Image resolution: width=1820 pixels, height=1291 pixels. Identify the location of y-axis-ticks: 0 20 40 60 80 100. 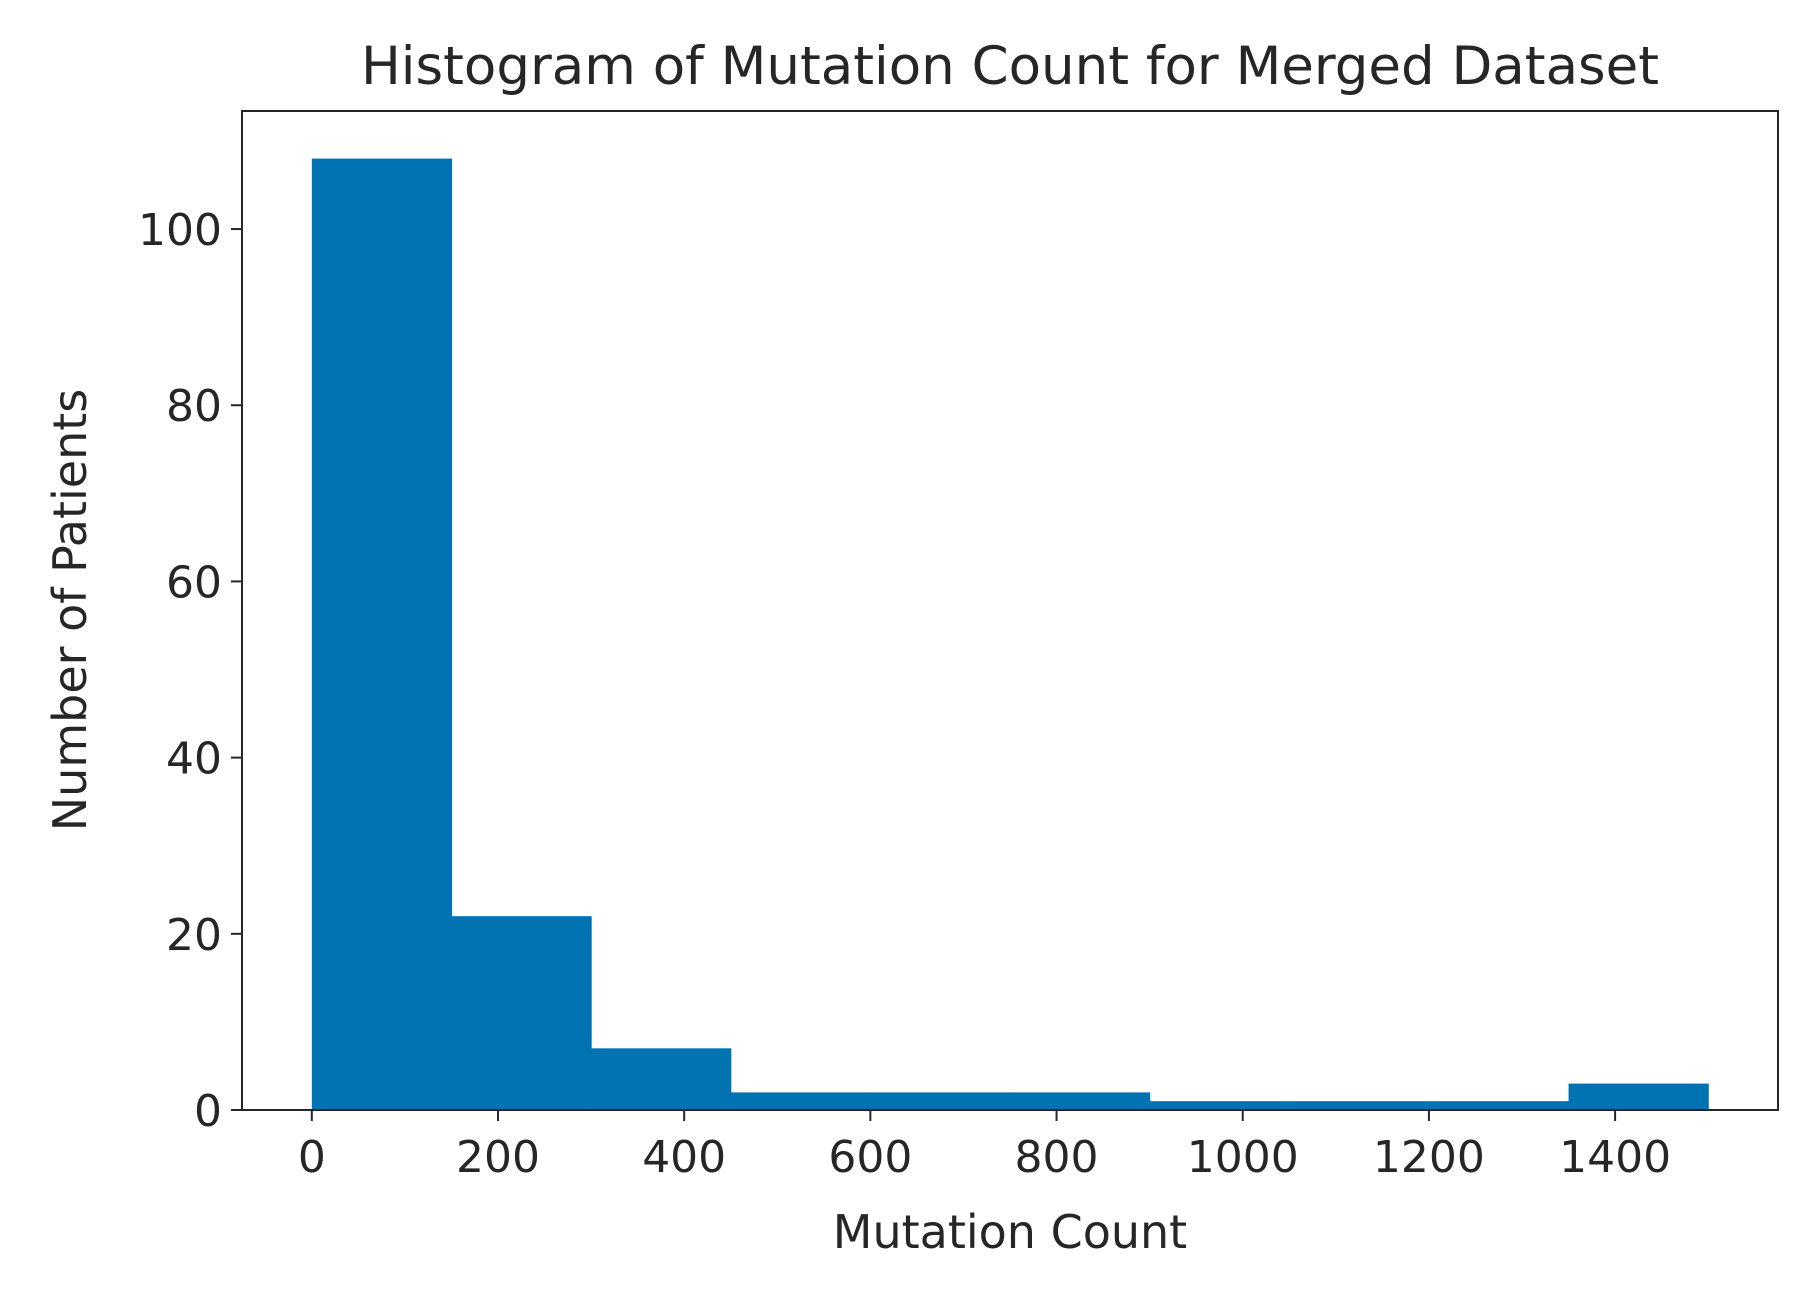
(190, 671).